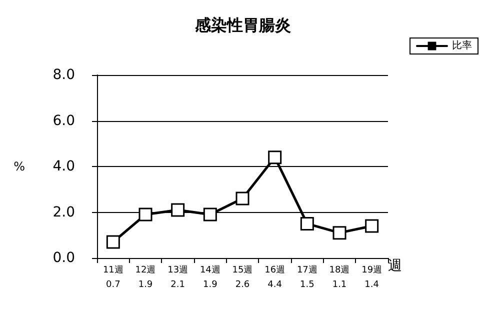  What do you see at coordinates (242, 270) in the screenshot?
I see `x-tick-label: 15週` at bounding box center [242, 270].